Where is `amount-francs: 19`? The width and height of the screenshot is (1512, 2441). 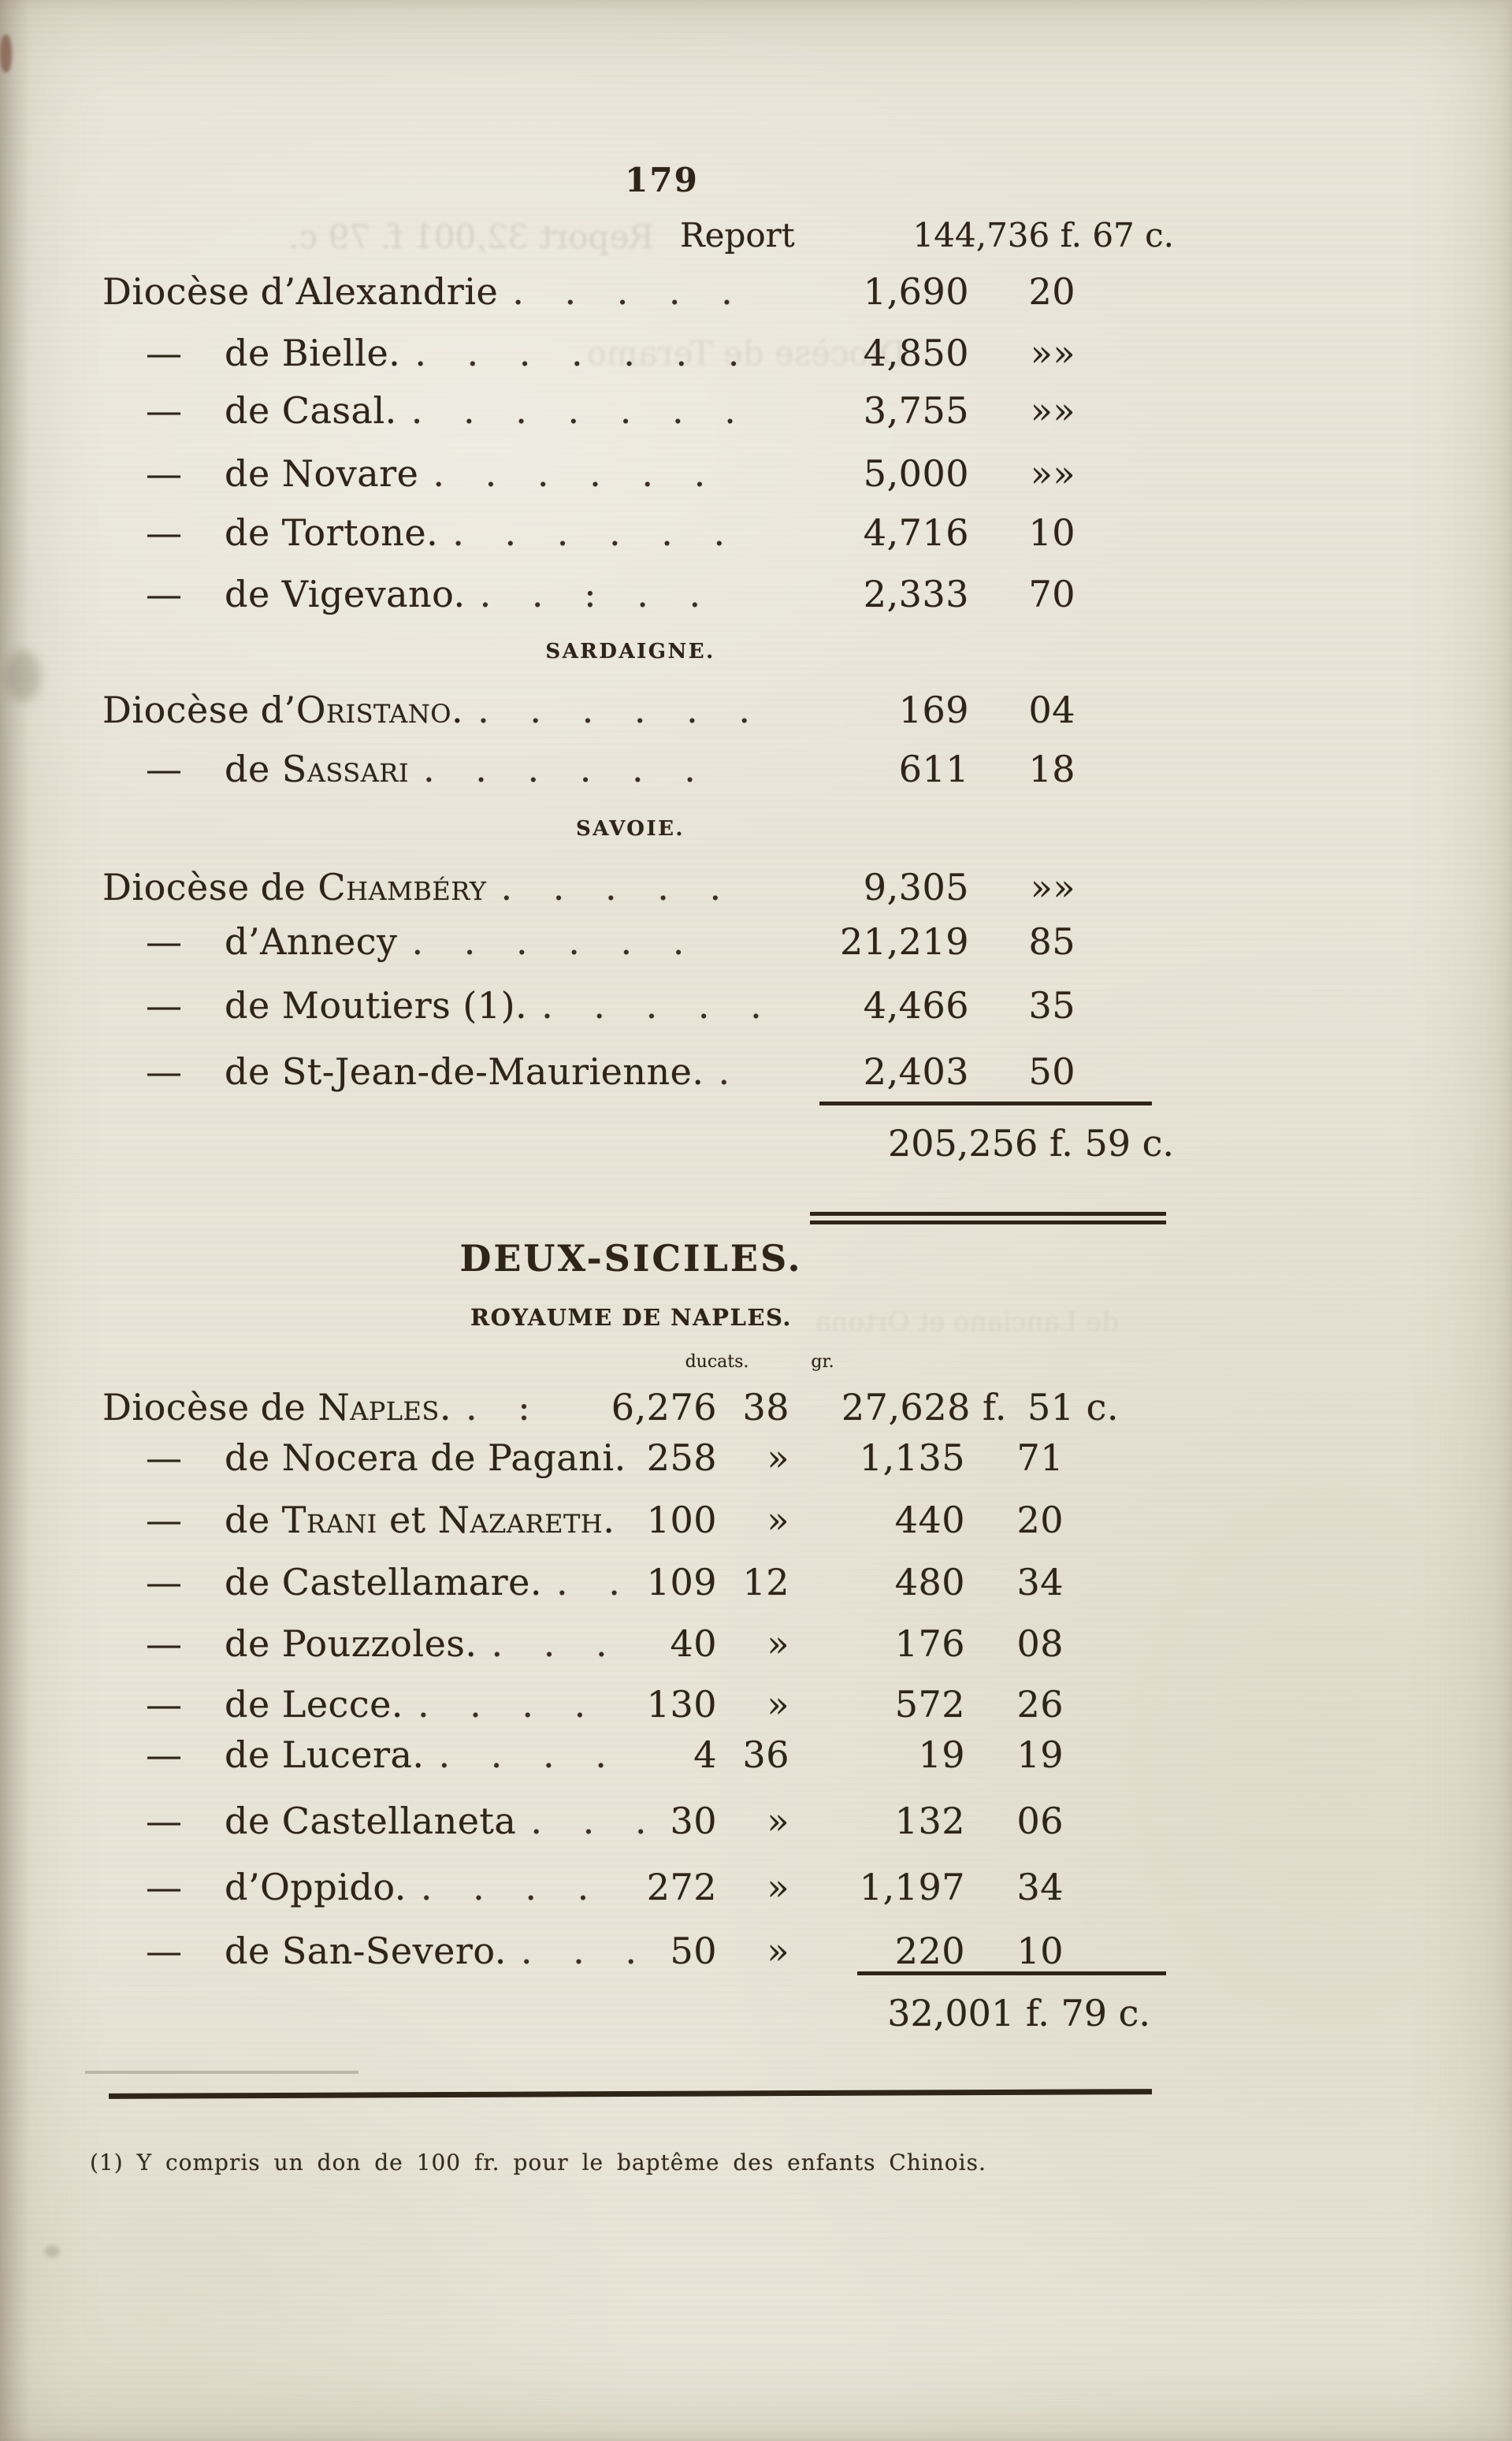
amount-francs: 19 is located at coordinates (941, 1755).